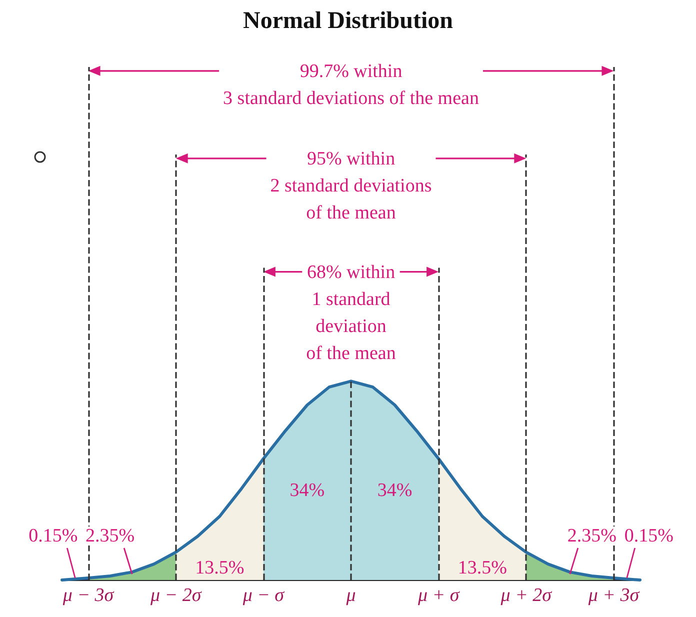  What do you see at coordinates (438, 595) in the screenshot?
I see `x-tick-label: μ + σ` at bounding box center [438, 595].